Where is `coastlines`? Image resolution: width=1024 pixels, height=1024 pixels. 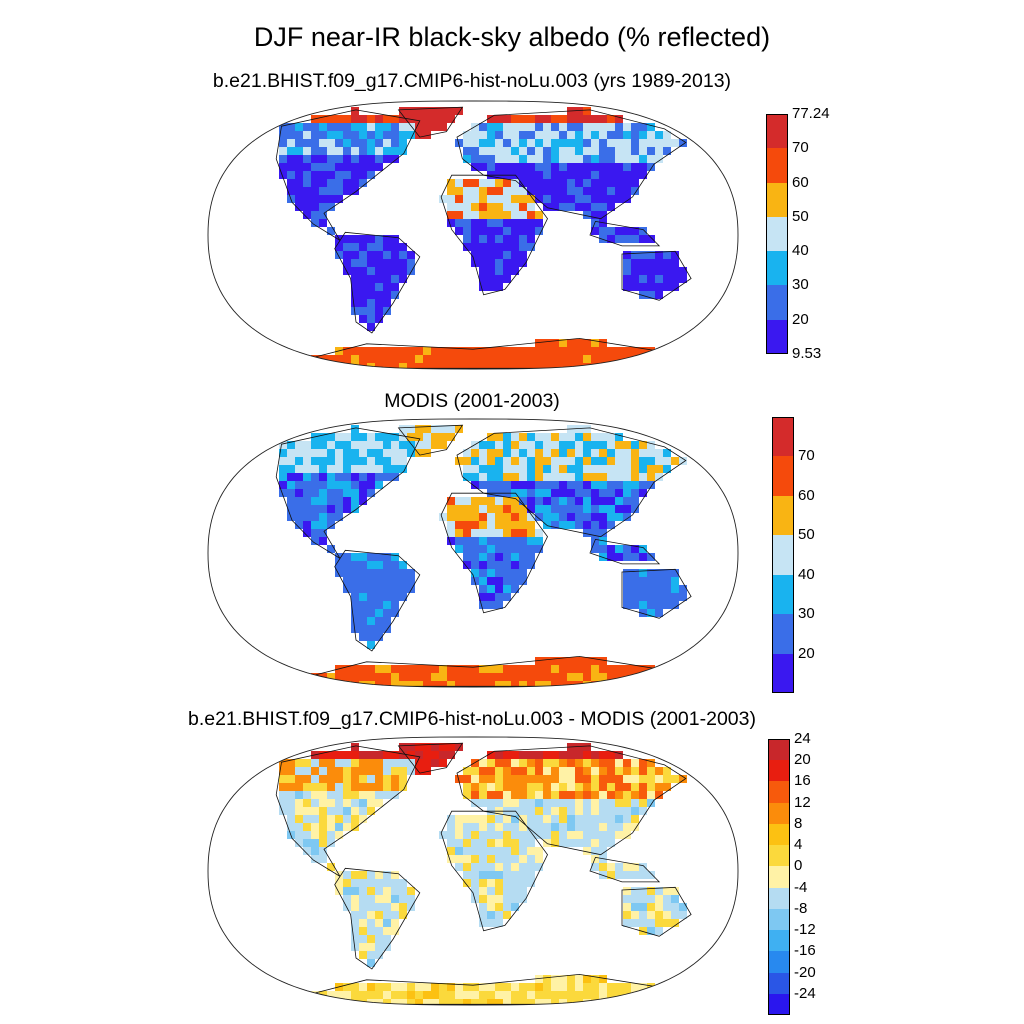 coastlines is located at coordinates (483, 237).